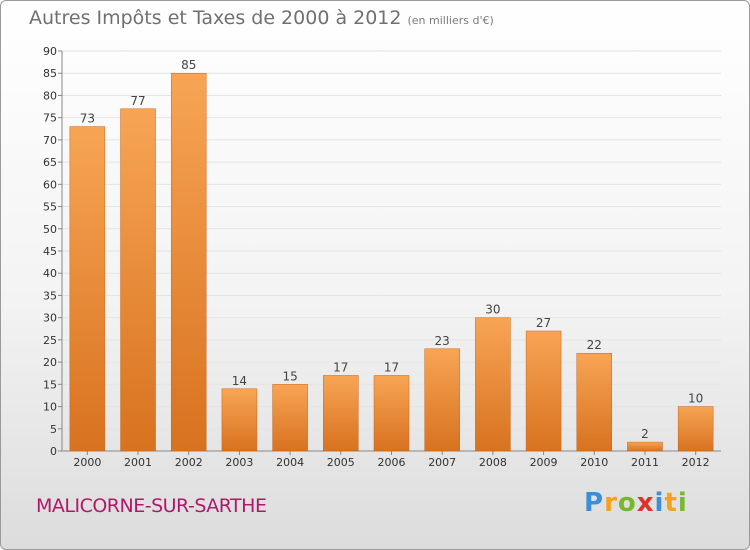  Describe the element at coordinates (671, 503) in the screenshot. I see `logo-letter: t` at that location.